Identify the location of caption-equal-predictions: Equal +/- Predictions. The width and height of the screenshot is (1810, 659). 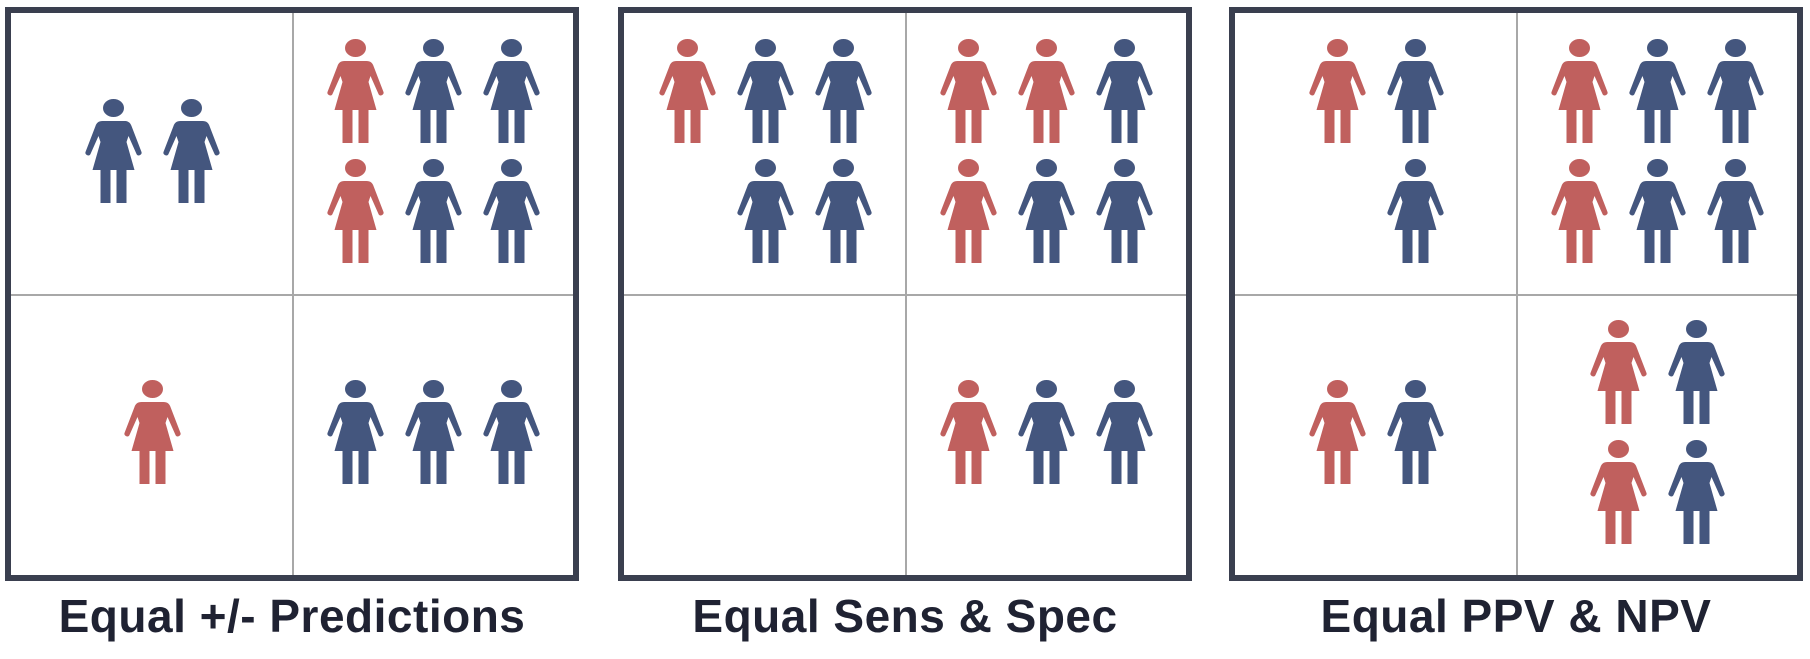
(292, 616).